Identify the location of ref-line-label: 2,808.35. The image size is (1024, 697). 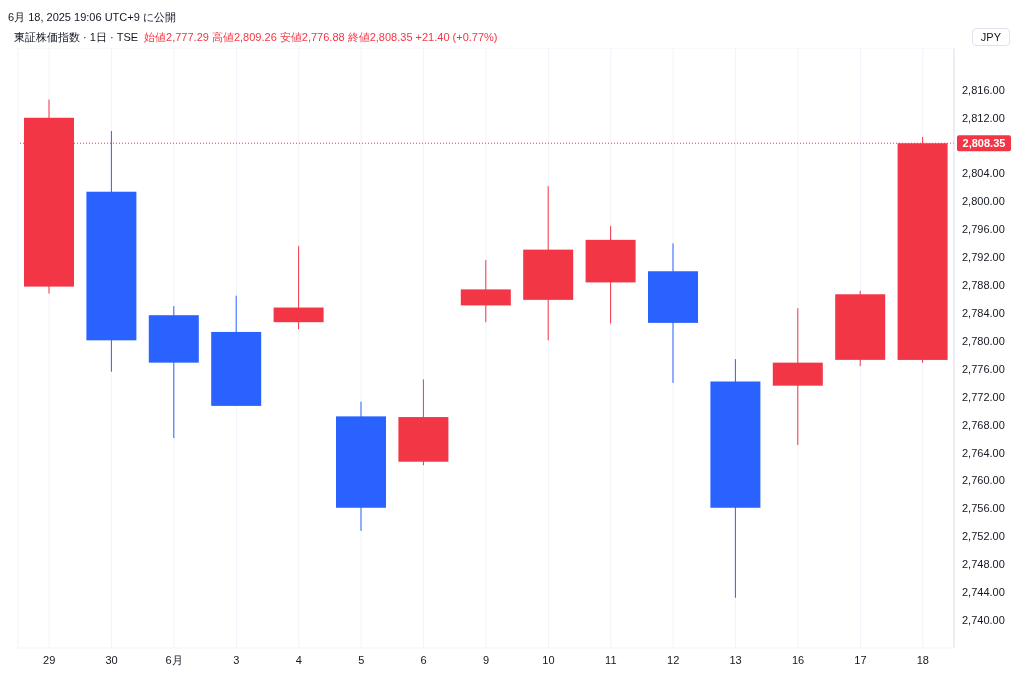
(984, 143).